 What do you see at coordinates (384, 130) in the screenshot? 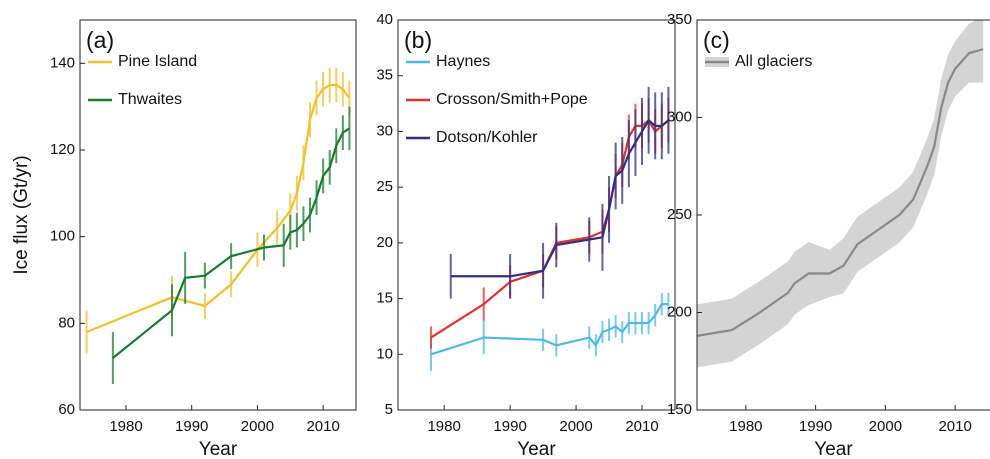
I see `y-tick-label: 30` at bounding box center [384, 130].